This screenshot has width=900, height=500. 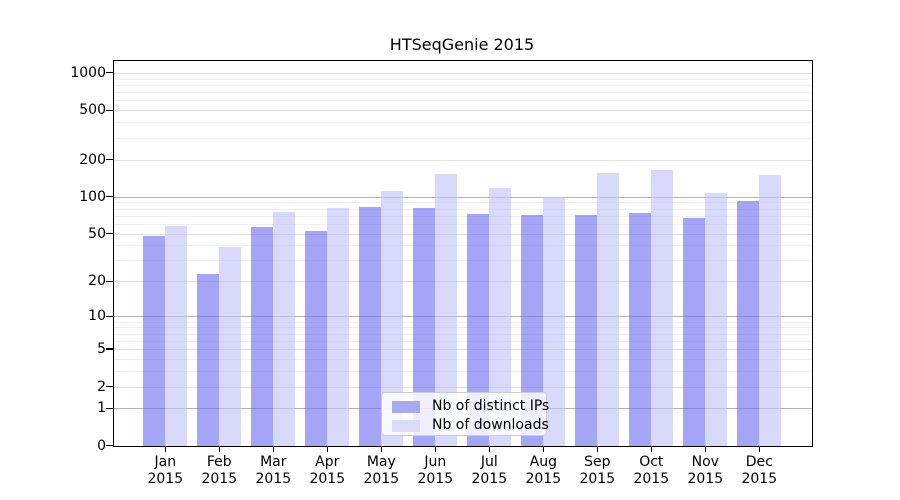 What do you see at coordinates (327, 462) in the screenshot?
I see `x-tick-month: Apr` at bounding box center [327, 462].